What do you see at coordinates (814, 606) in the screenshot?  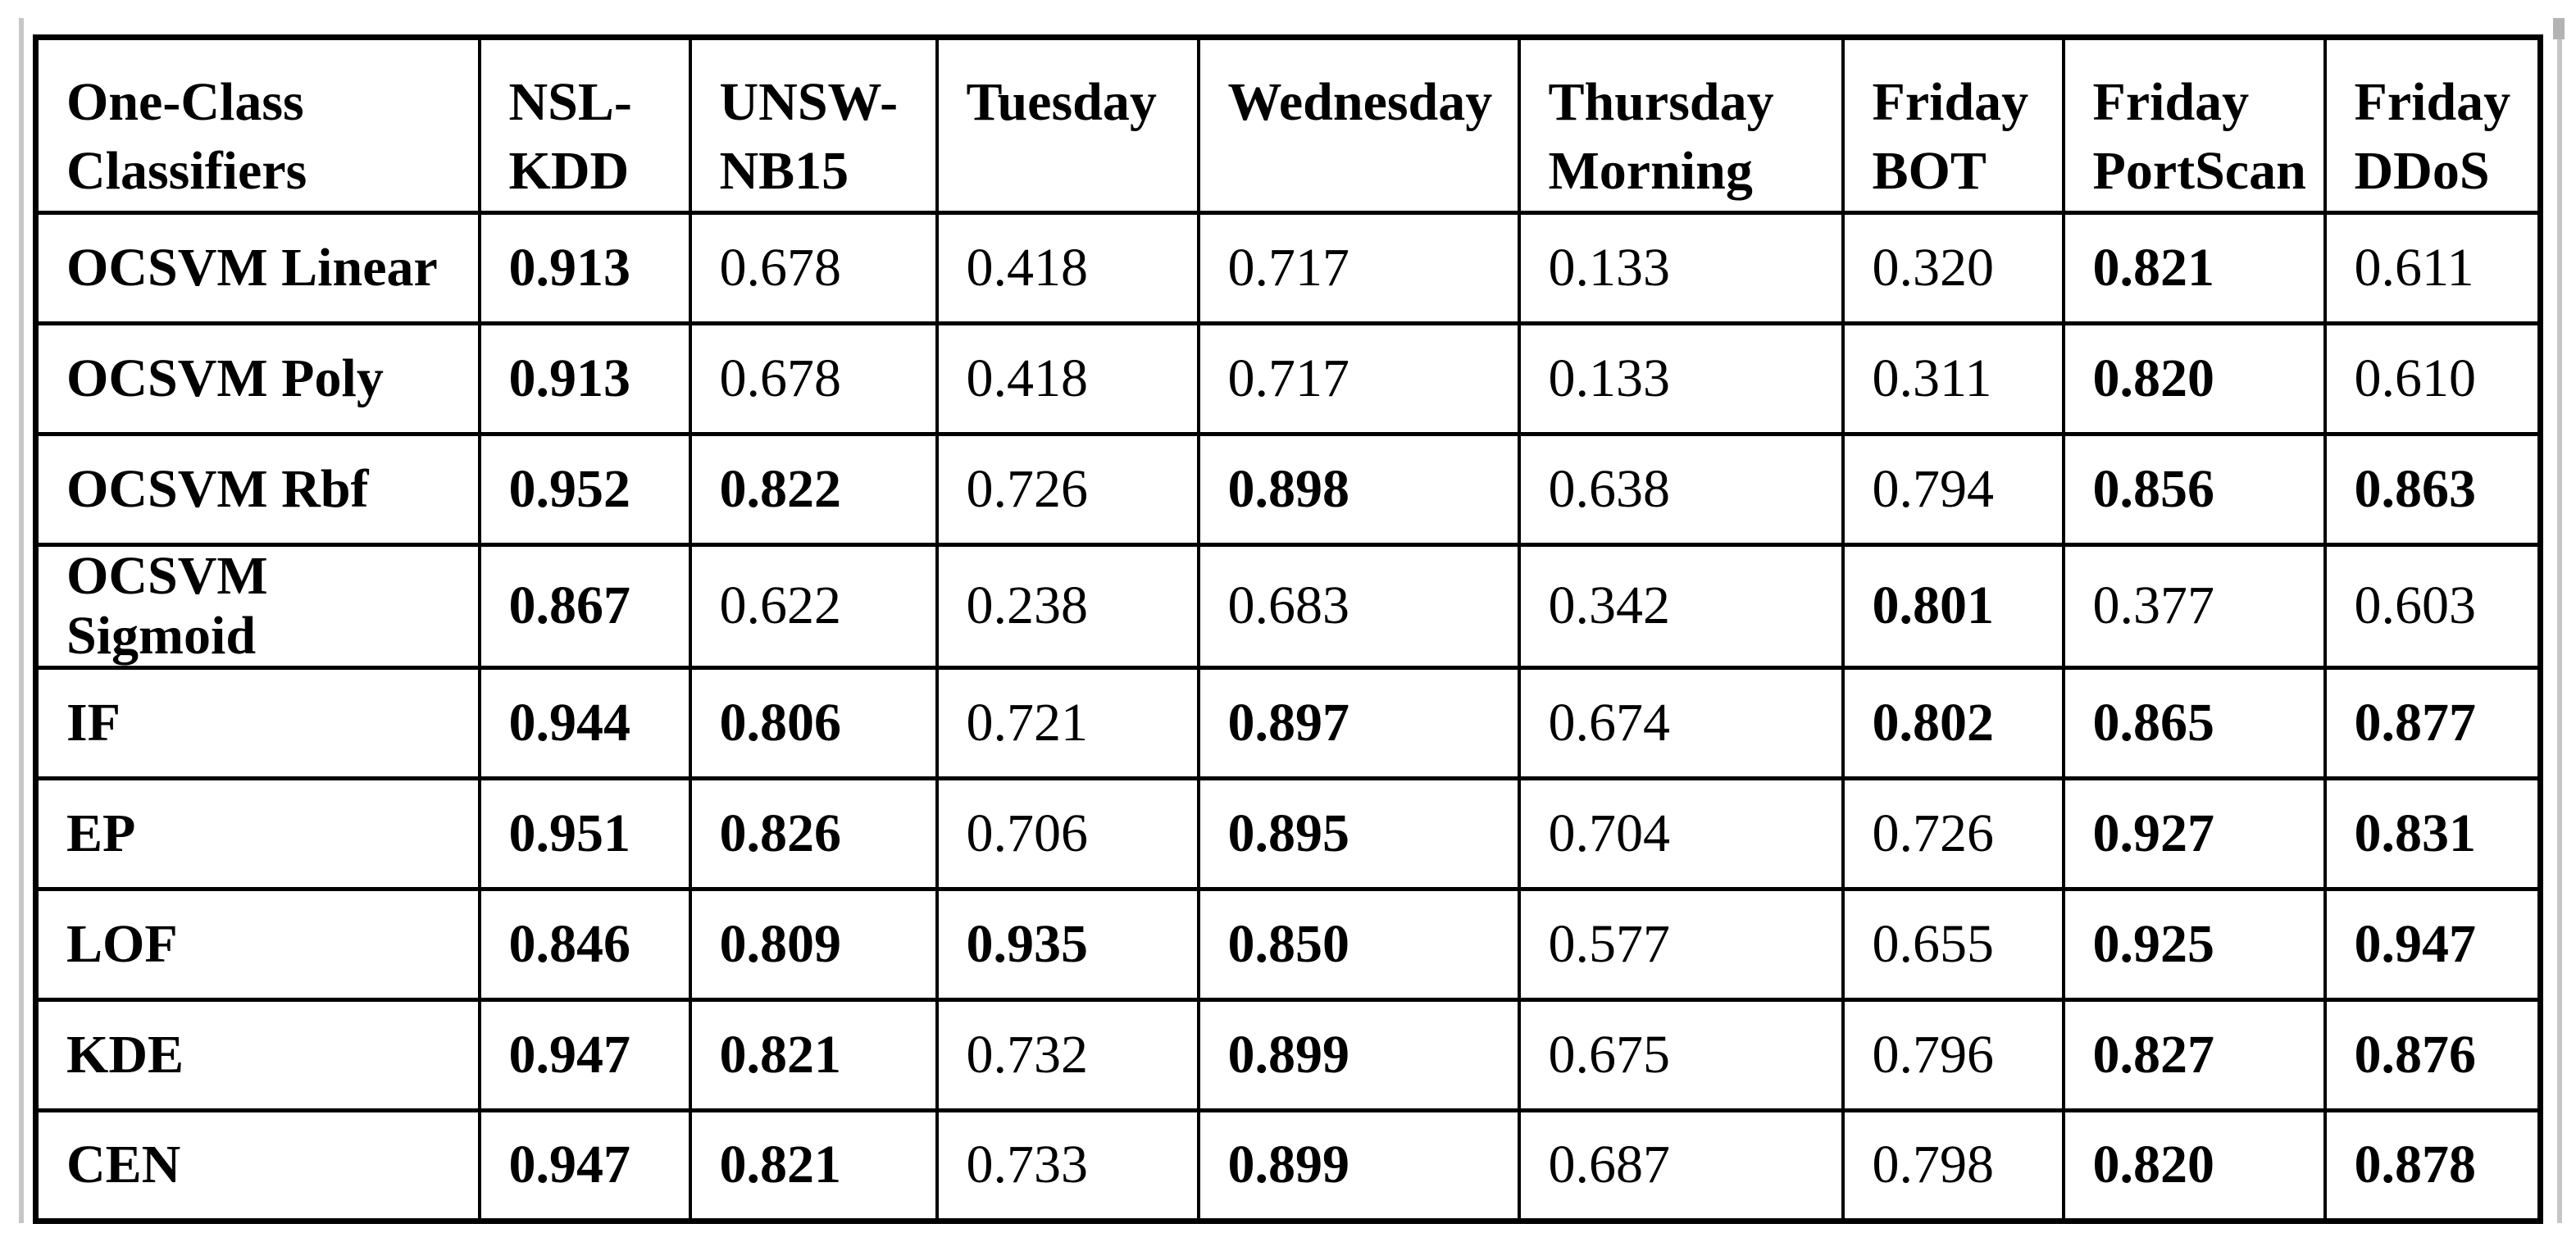 I see `metric-value-cell: 0.622` at bounding box center [814, 606].